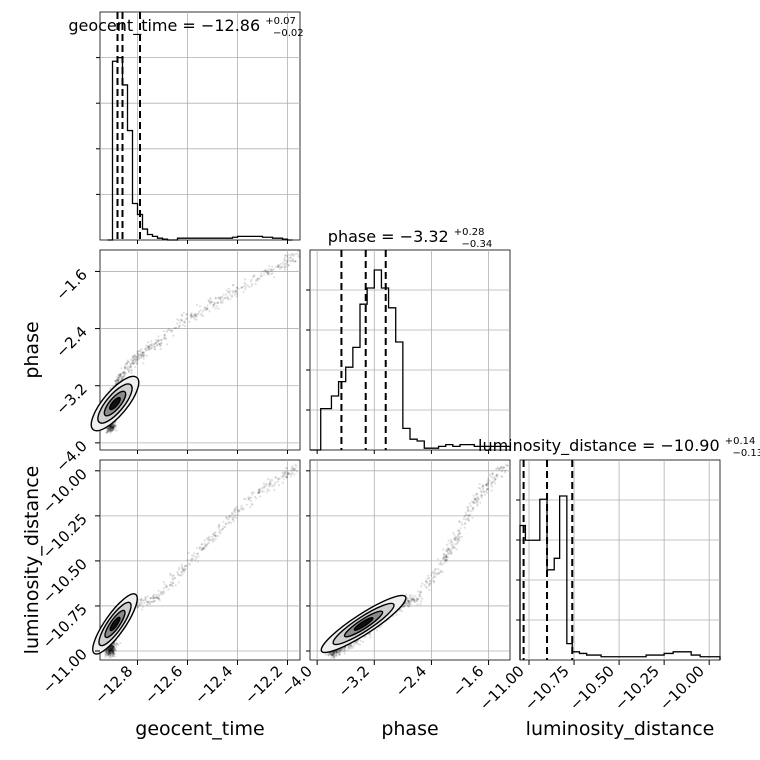  Describe the element at coordinates (65, 581) in the screenshot. I see `tick-label-y: −10.50` at that location.